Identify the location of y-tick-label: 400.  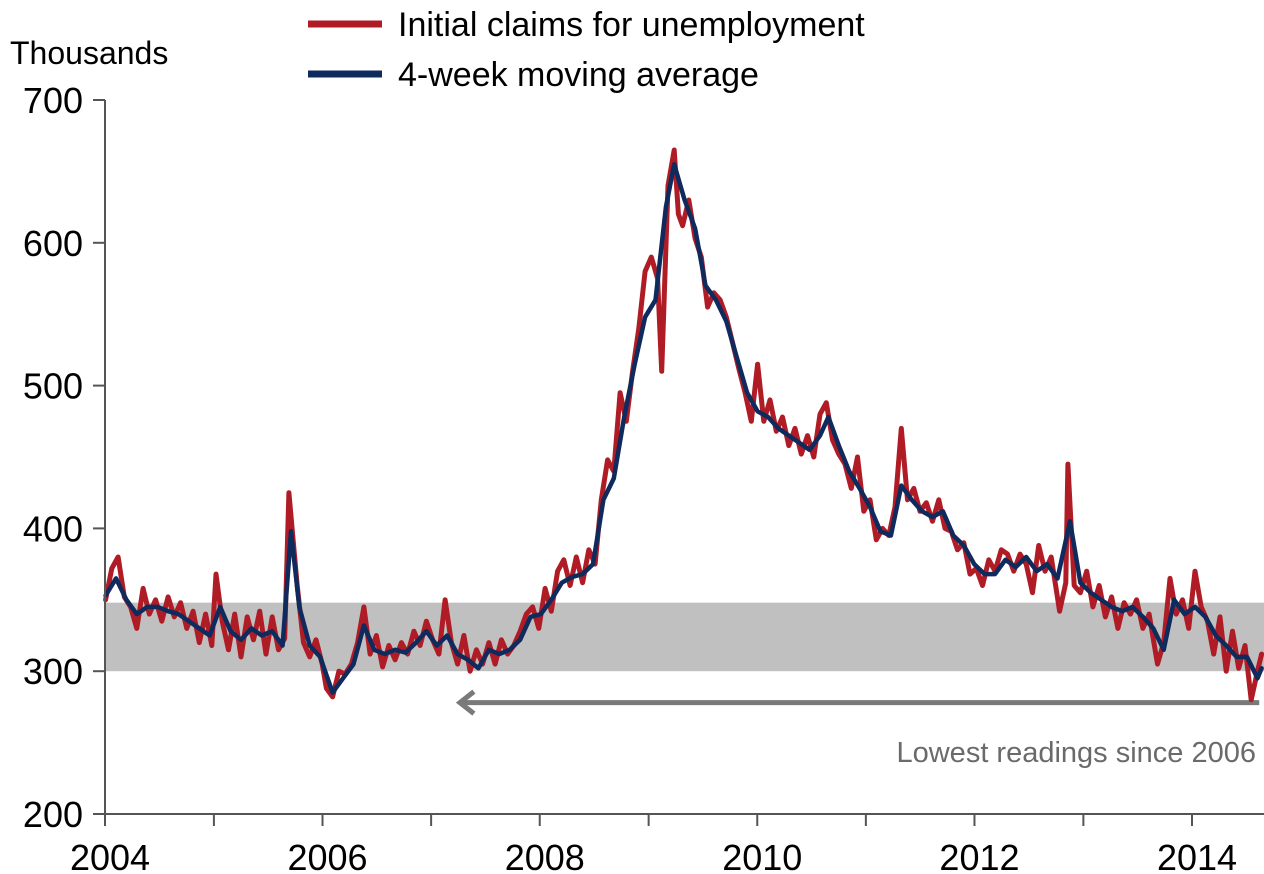
(53, 528).